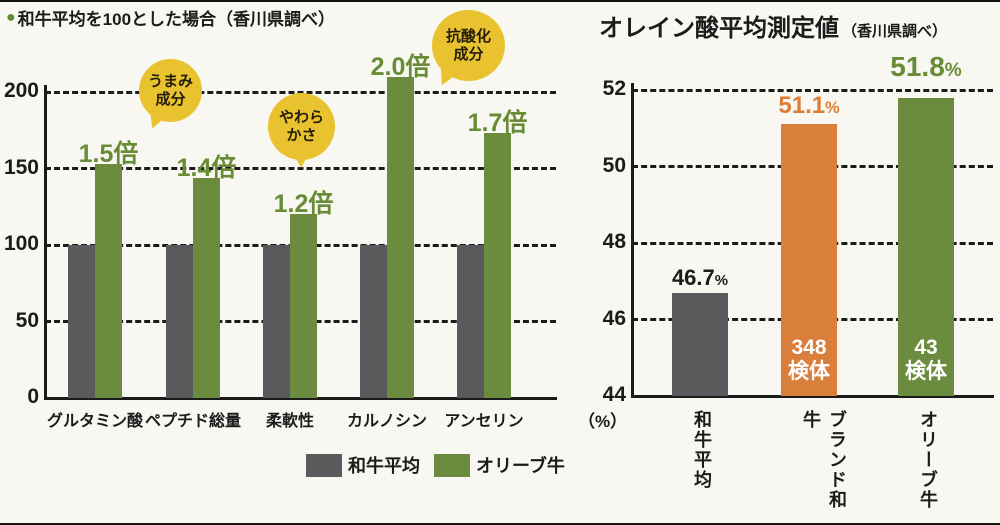  What do you see at coordinates (614, 394) in the screenshot?
I see `y-tick-label: 44` at bounding box center [614, 394].